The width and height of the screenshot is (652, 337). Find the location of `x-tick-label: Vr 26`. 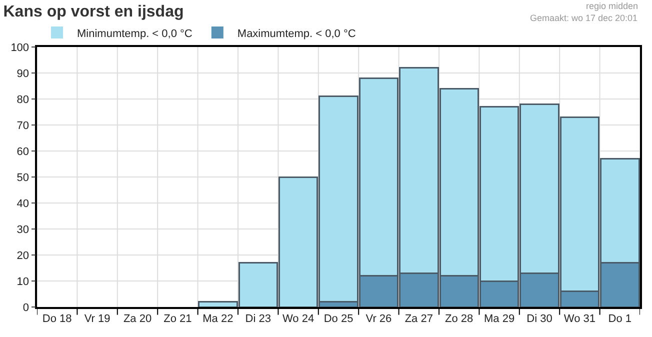

x-tick-label: Vr 26 is located at coordinates (379, 318).